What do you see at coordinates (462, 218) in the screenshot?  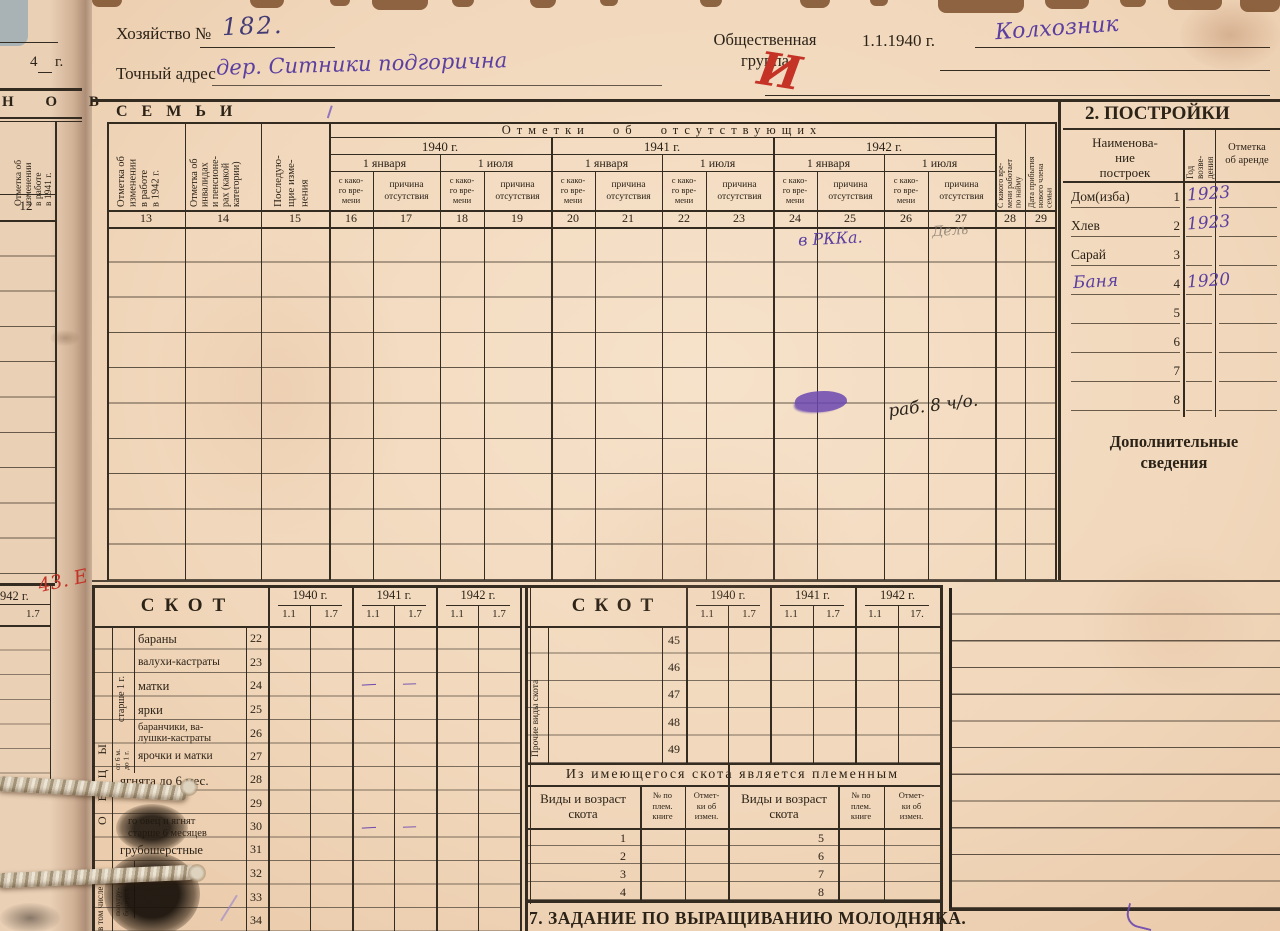 I see `colnum-18: 18` at bounding box center [462, 218].